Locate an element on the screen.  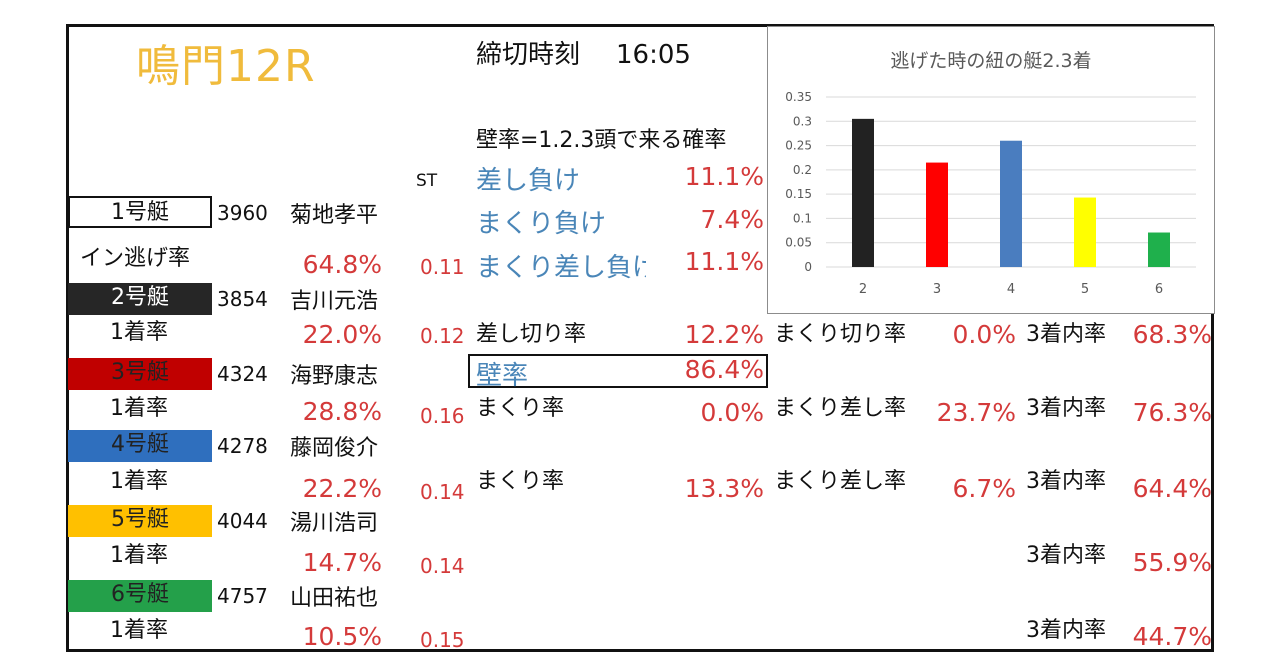
boat-2-c3-value: 68.3% is located at coordinates (1172, 334).